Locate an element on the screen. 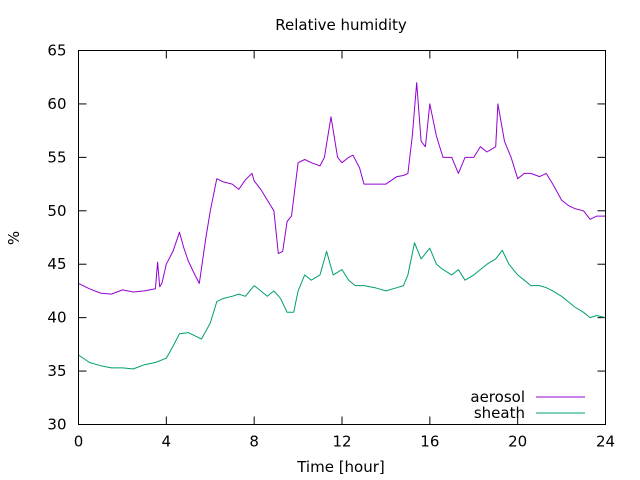  y-tick-label: 50 is located at coordinates (56, 211).